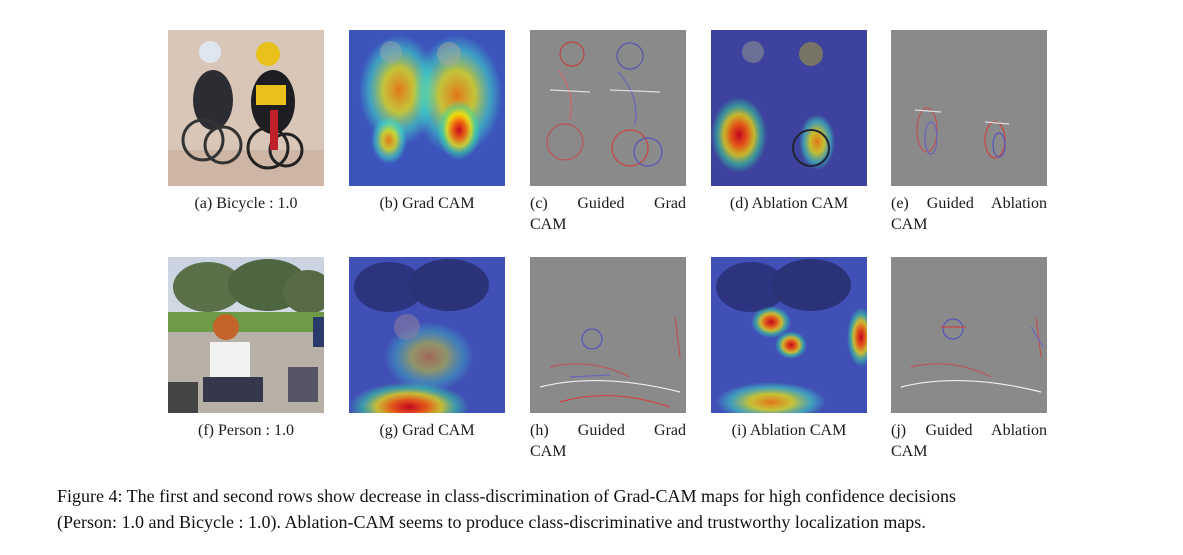  I want to click on caption-j: (j) Guided Ablation CAM, so click(969, 441).